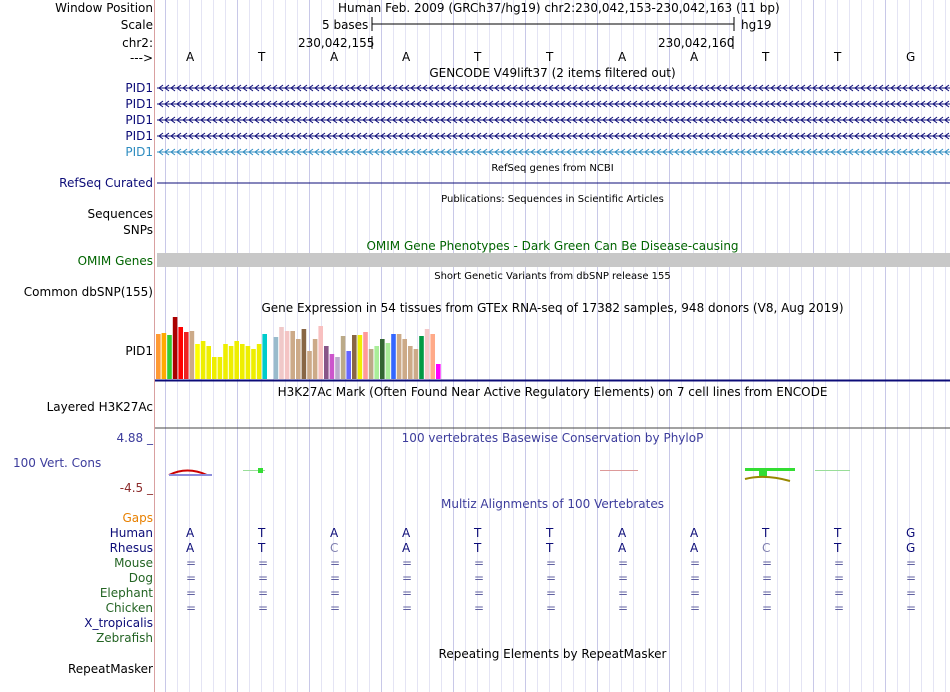 The height and width of the screenshot is (692, 950). Describe the element at coordinates (552, 73) in the screenshot. I see `gencode-track-title: GENCODE V49lift37 (2 items filtered out)` at that location.